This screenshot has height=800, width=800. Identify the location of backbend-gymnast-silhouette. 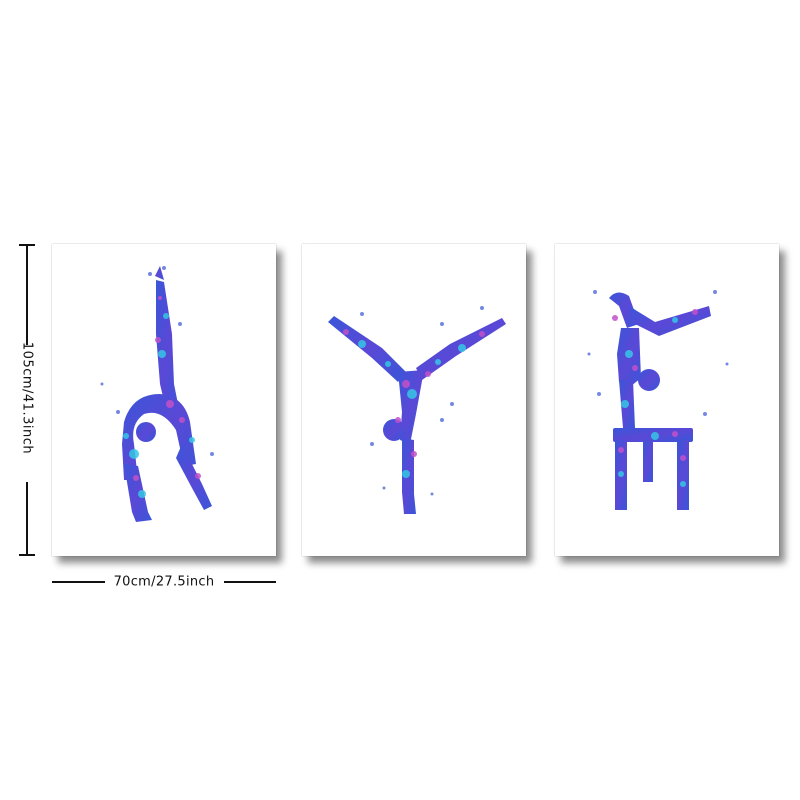
(157, 394).